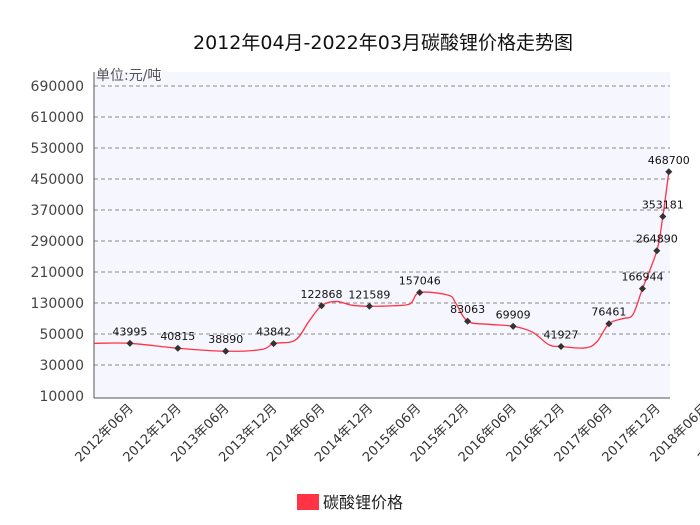 The width and height of the screenshot is (700, 525). I want to click on y-tick-label: 690000, so click(57, 87).